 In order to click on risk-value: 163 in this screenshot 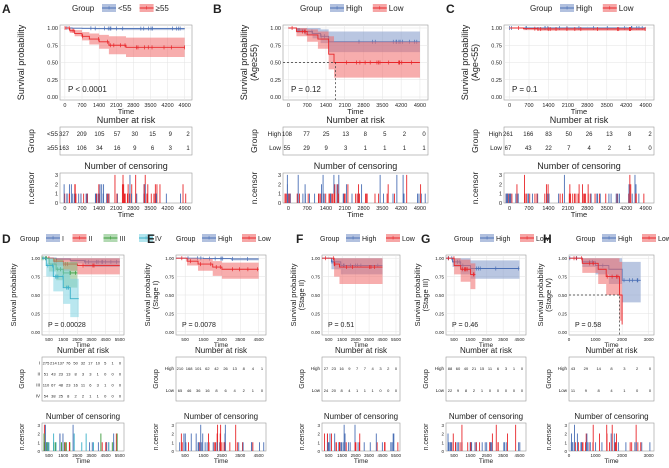, I will do `click(64, 149)`.